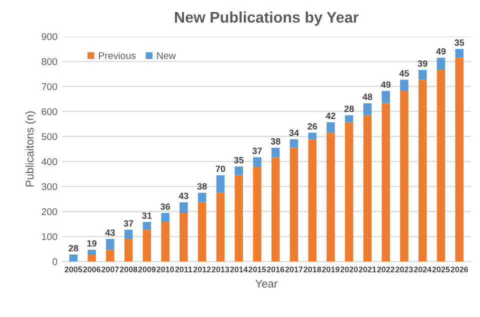 The width and height of the screenshot is (480, 317). Describe the element at coordinates (166, 56) in the screenshot. I see `legend-label: New` at that location.